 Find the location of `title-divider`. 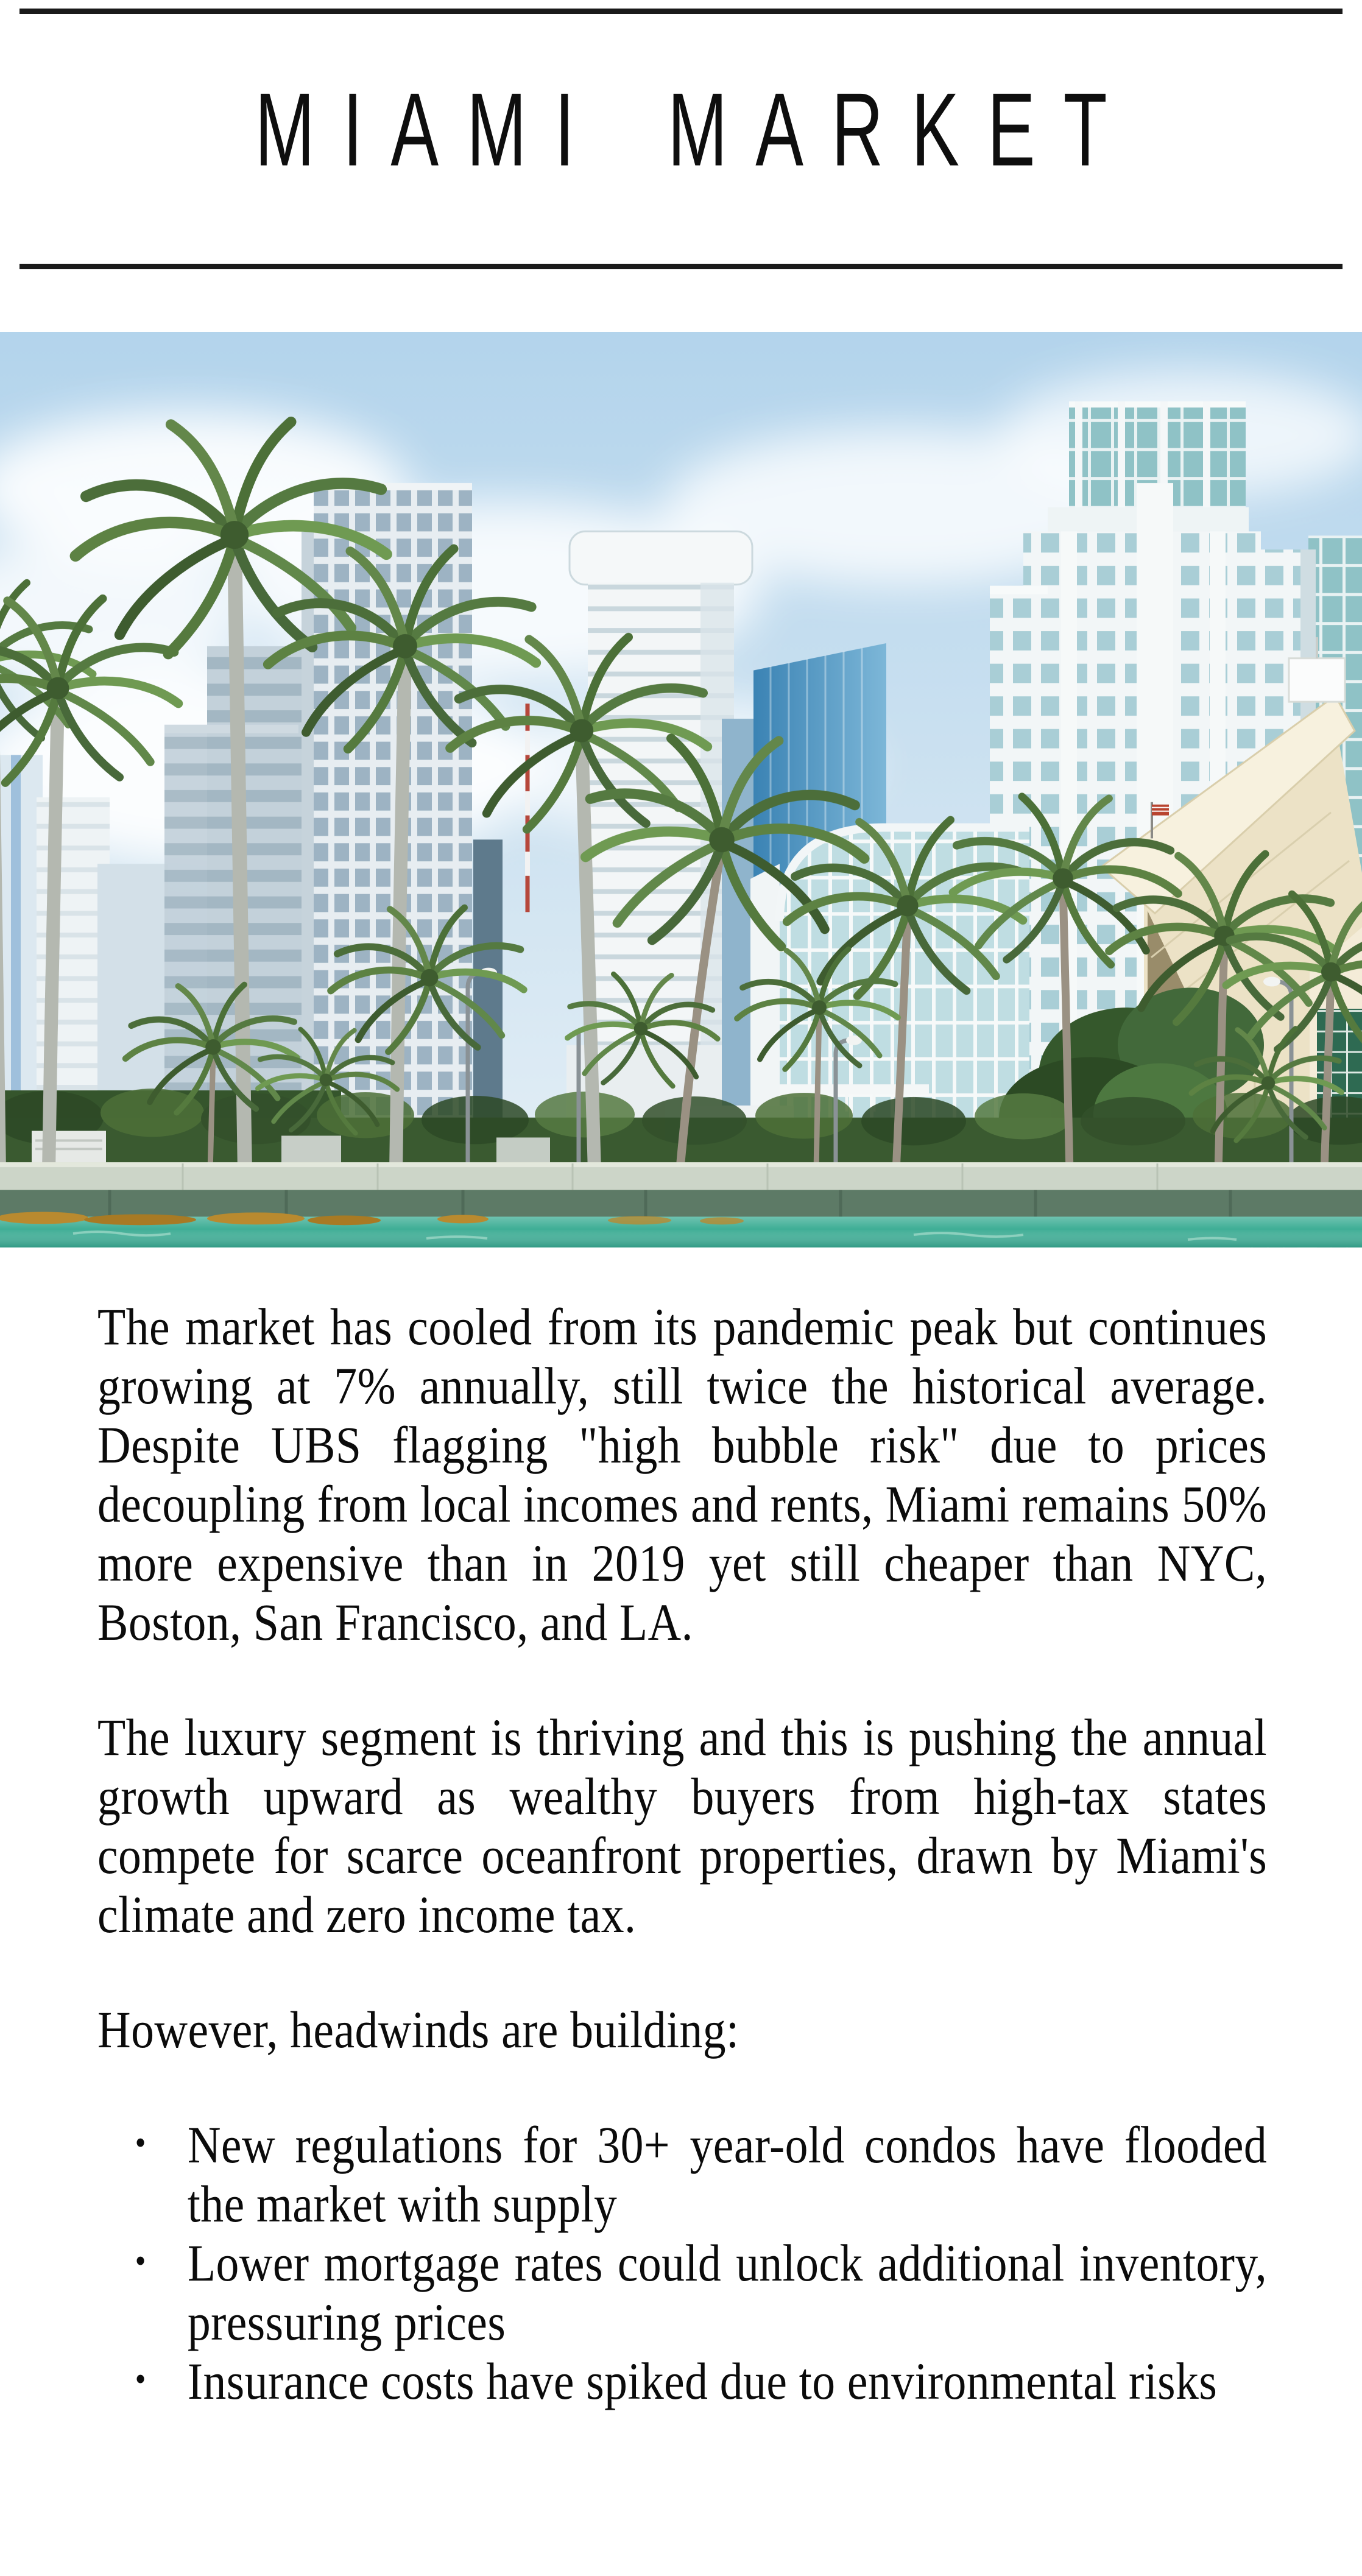

title-divider is located at coordinates (681, 266).